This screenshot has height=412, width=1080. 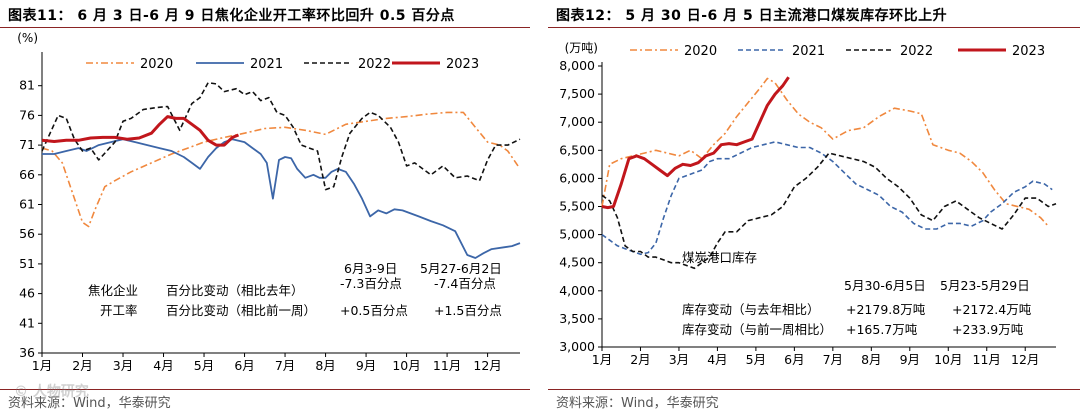 I want to click on left-table-row-label: 百分比变动（相比前一周）, so click(x=241, y=310).